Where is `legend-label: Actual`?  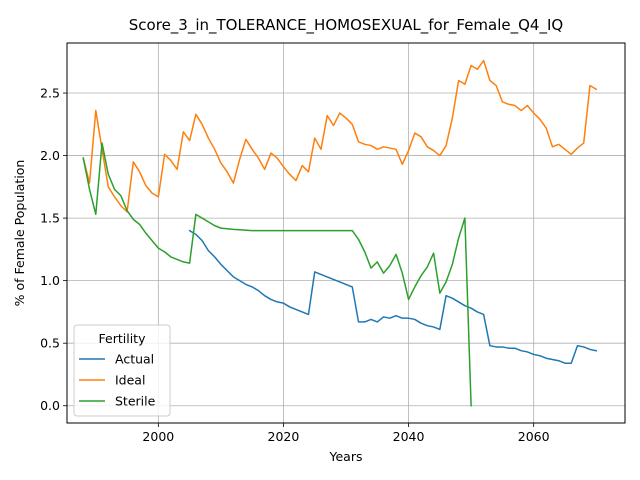
legend-label: Actual is located at coordinates (134, 359).